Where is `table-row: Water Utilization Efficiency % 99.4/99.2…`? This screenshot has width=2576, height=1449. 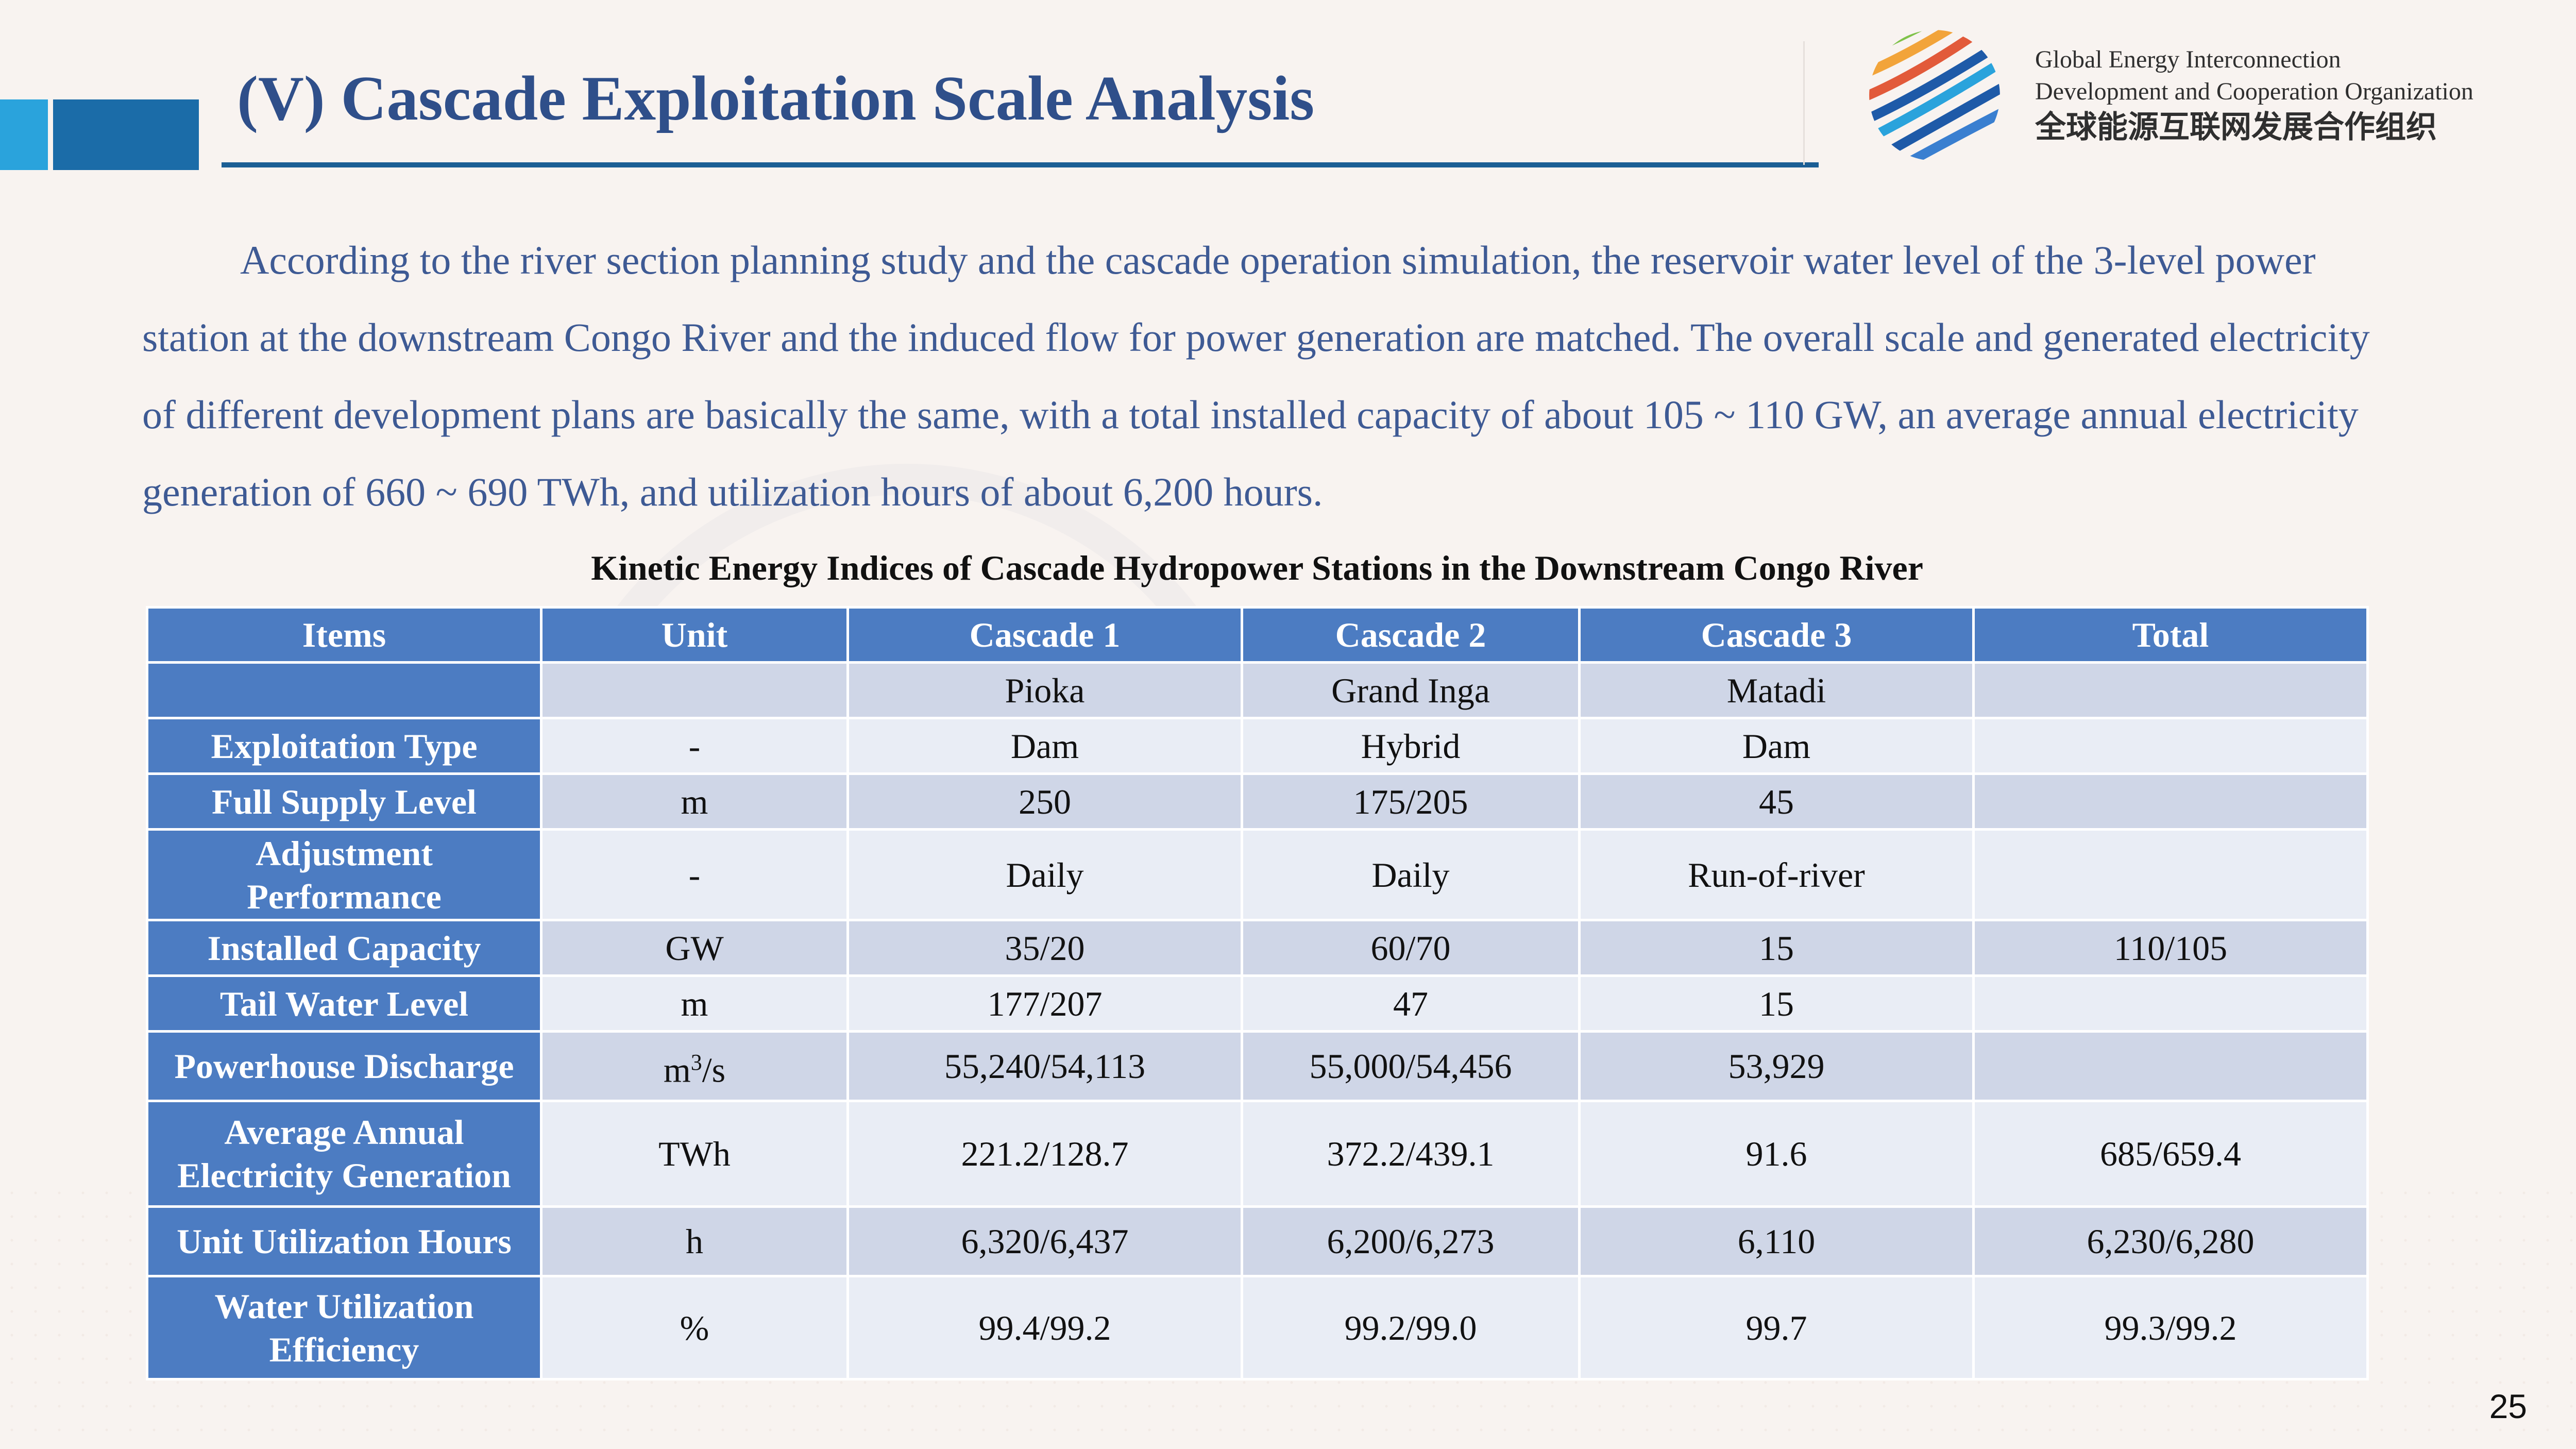 table-row: Water Utilization Efficiency % 99.4/99.2… is located at coordinates (1257, 1327).